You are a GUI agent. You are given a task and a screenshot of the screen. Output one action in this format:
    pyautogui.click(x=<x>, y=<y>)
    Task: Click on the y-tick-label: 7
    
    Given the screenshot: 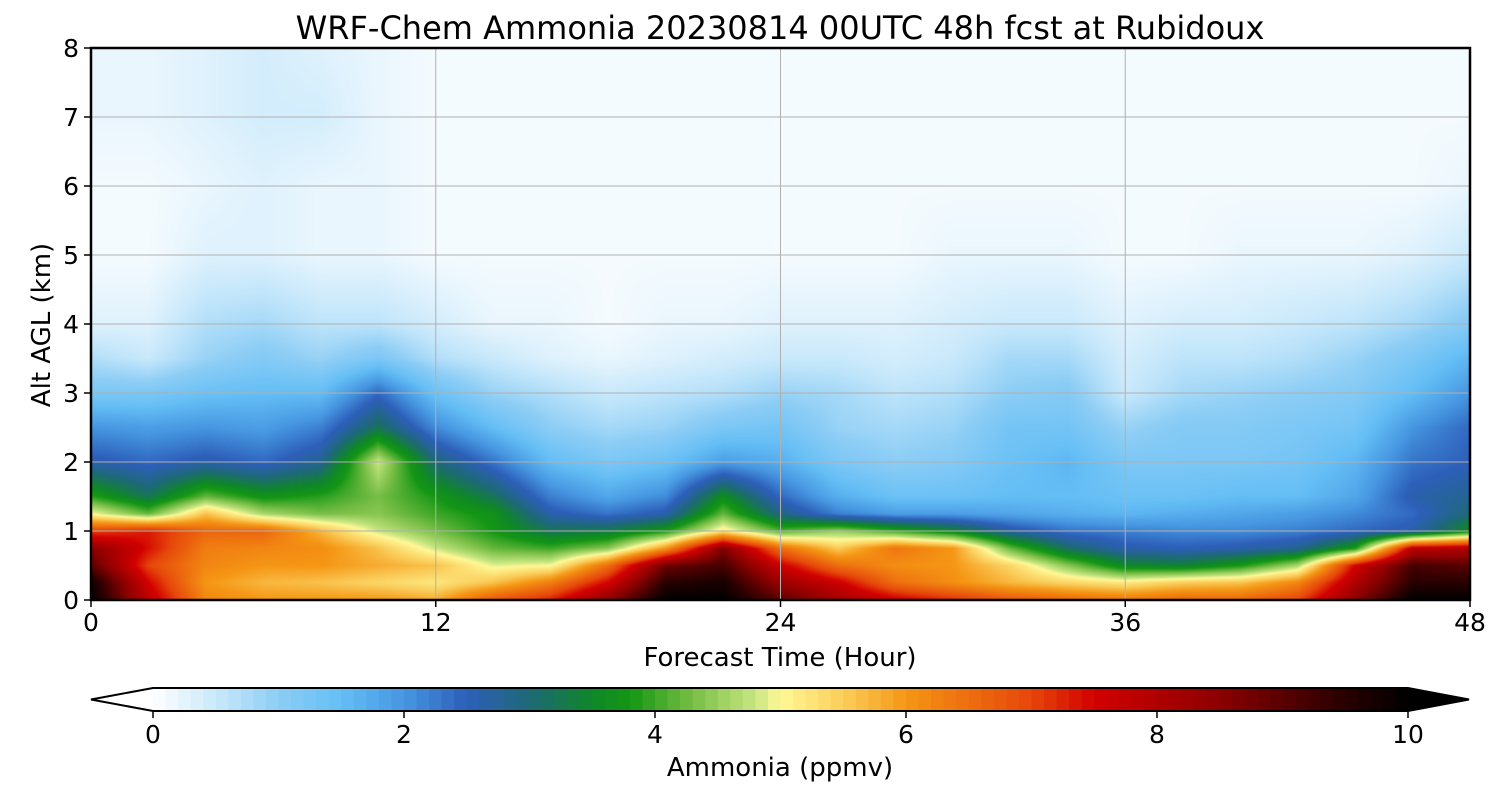 What is the action you would take?
    pyautogui.click(x=71, y=117)
    